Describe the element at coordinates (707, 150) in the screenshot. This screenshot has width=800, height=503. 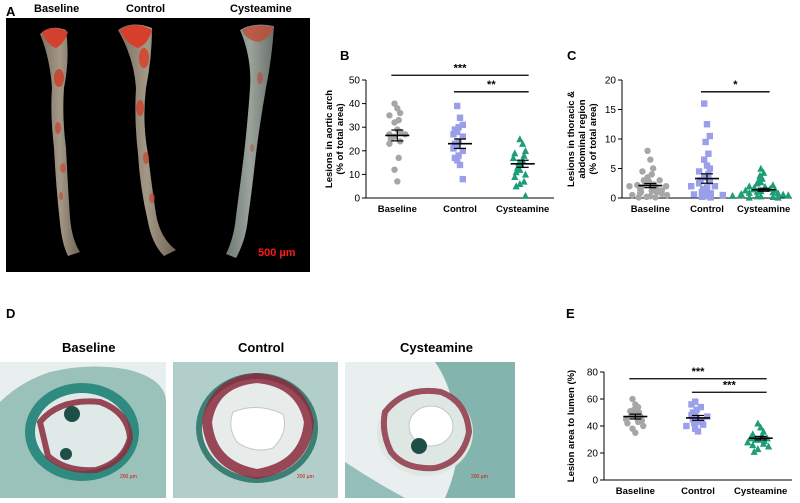
I see `series-control` at that location.